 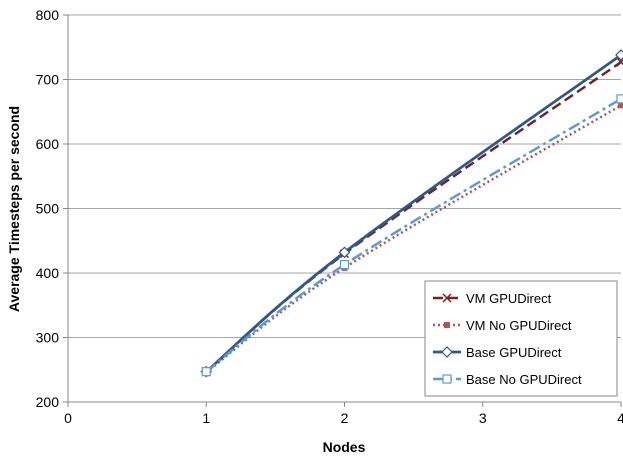 I want to click on x-tick-label: 0, so click(x=68, y=418).